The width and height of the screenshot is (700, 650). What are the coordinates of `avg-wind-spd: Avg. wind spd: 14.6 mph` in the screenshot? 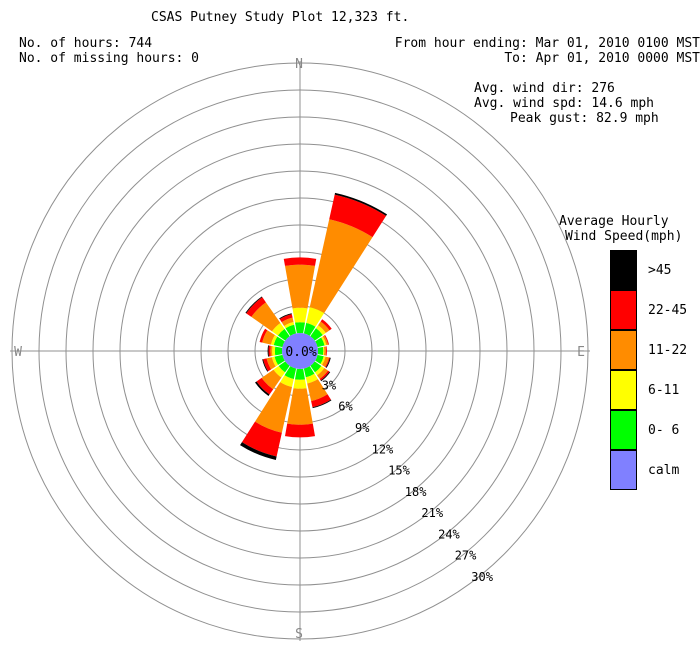 It's located at (564, 103).